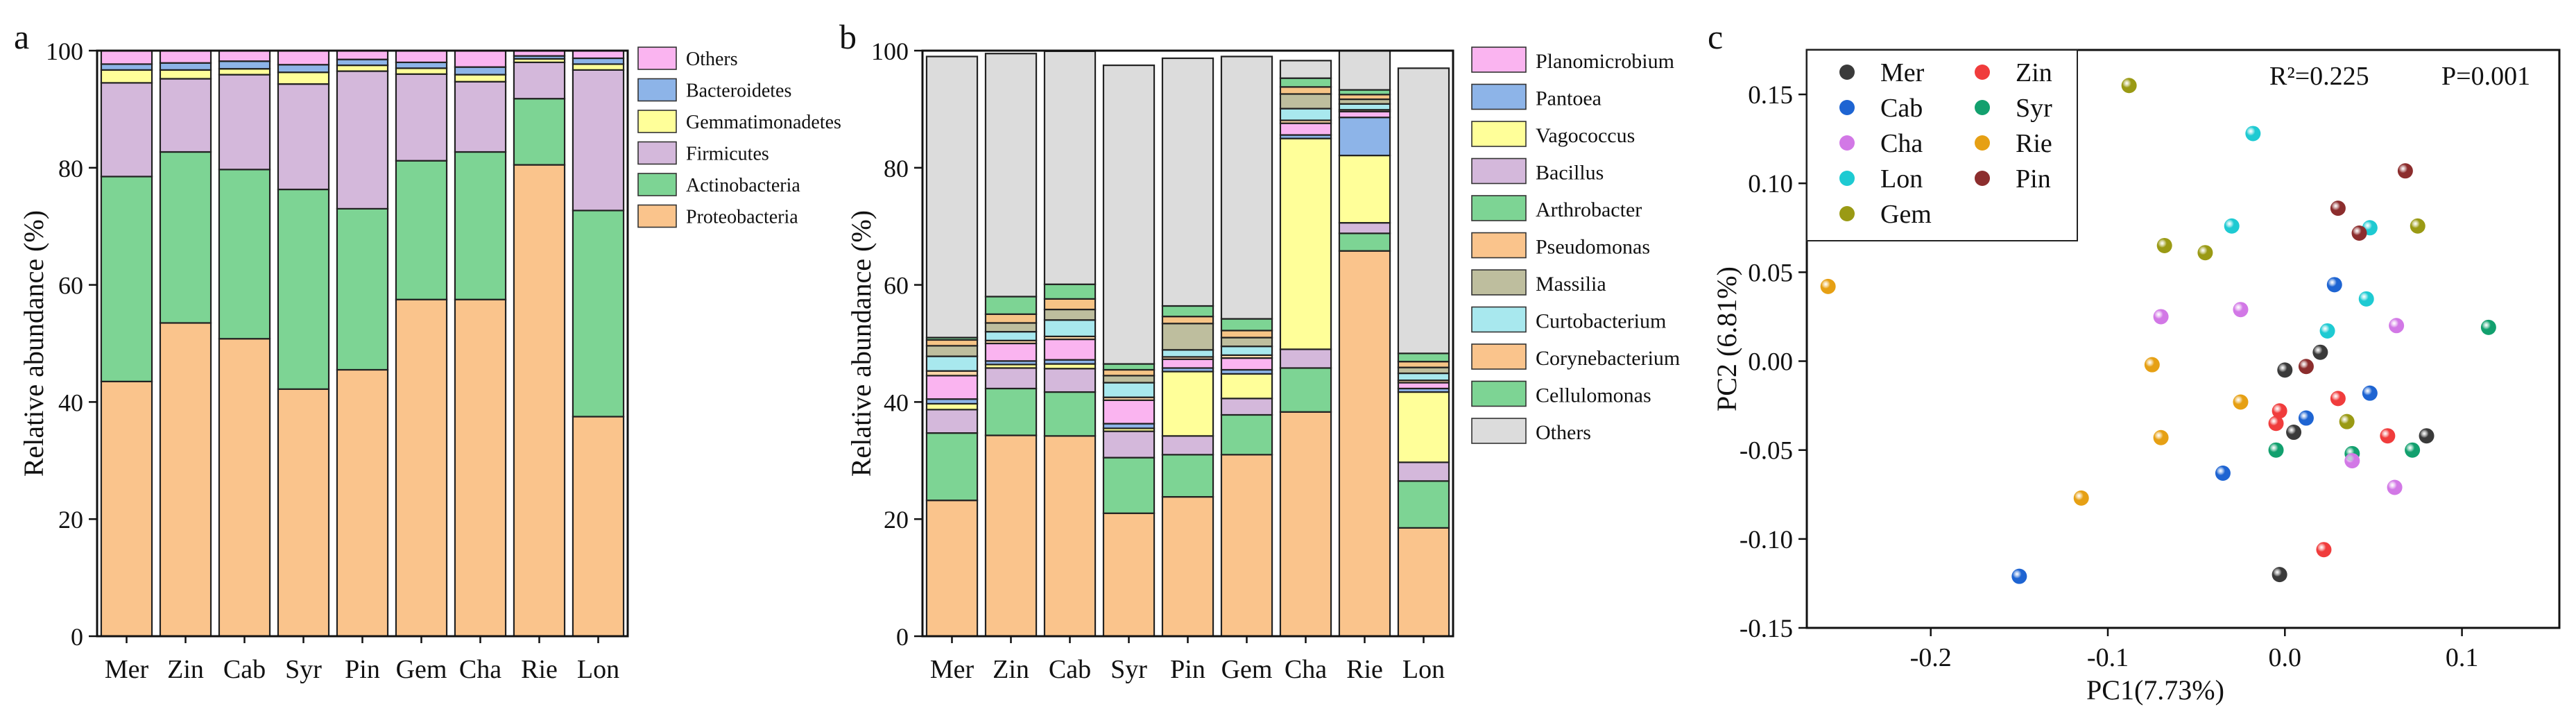 The width and height of the screenshot is (2576, 716). I want to click on legend-label-syr: Syr, so click(2034, 108).